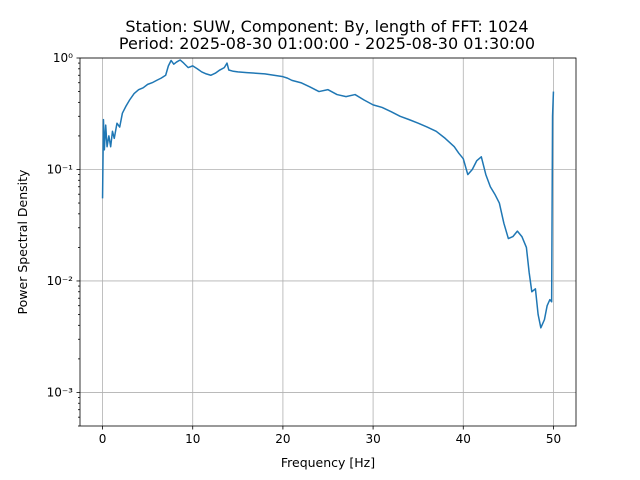  Describe the element at coordinates (192, 439) in the screenshot. I see `x-tick-label: 10` at that location.